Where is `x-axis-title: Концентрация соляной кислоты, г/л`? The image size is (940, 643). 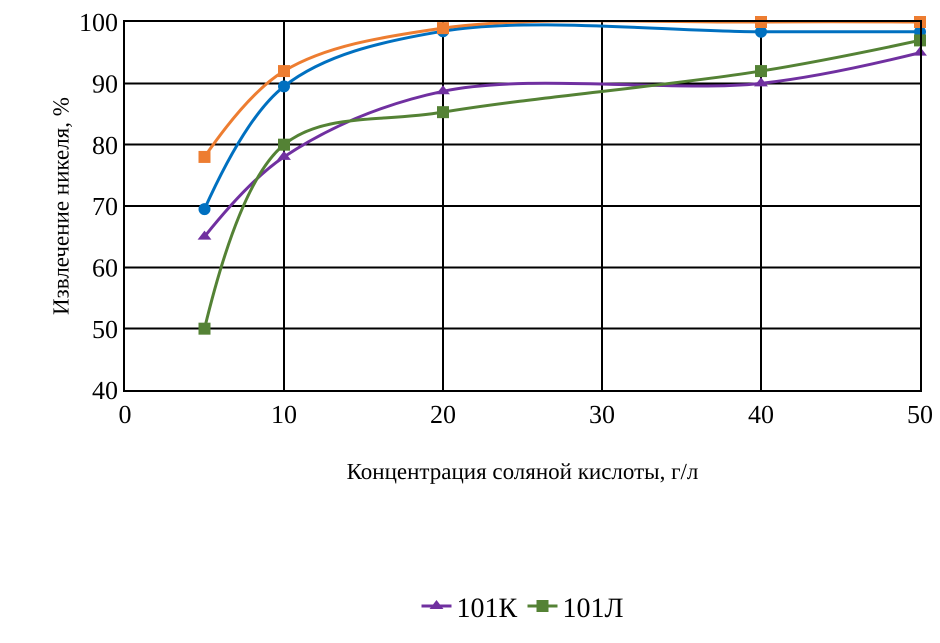 x-axis-title: Концентрация соляной кислоты, г/л is located at coordinates (522, 471).